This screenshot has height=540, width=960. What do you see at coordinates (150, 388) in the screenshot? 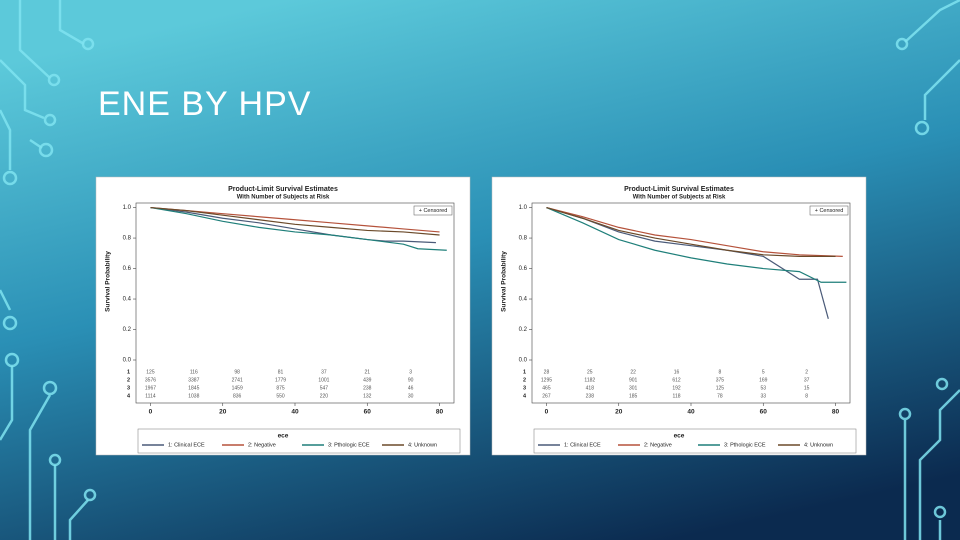
I see `risk-count: 1967` at bounding box center [150, 388].